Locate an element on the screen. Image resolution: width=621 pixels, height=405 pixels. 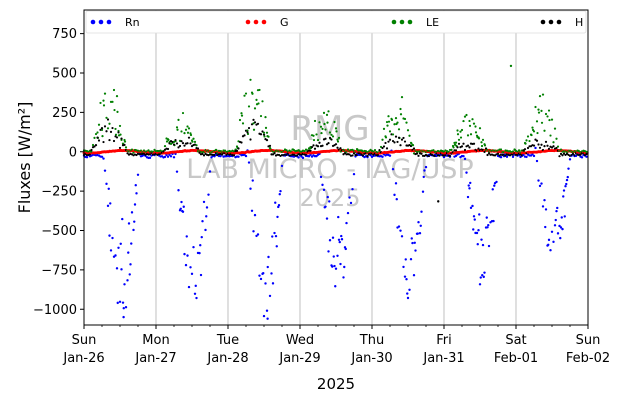
legend-marker is located at coordinates (551, 22).